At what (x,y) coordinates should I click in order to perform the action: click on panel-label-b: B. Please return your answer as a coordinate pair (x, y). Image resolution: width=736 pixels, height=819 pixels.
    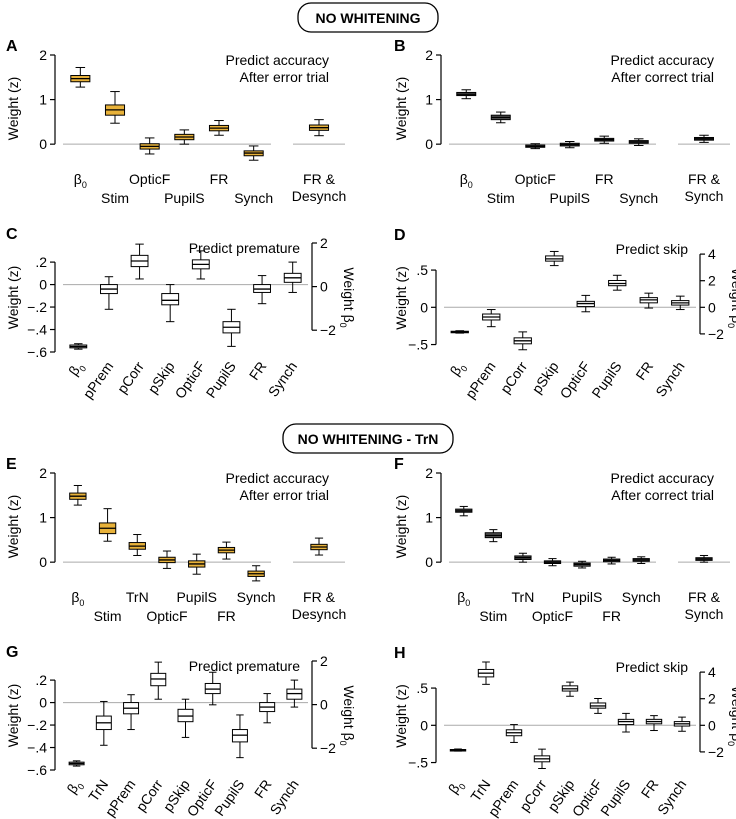
    Looking at the image, I should click on (400, 46).